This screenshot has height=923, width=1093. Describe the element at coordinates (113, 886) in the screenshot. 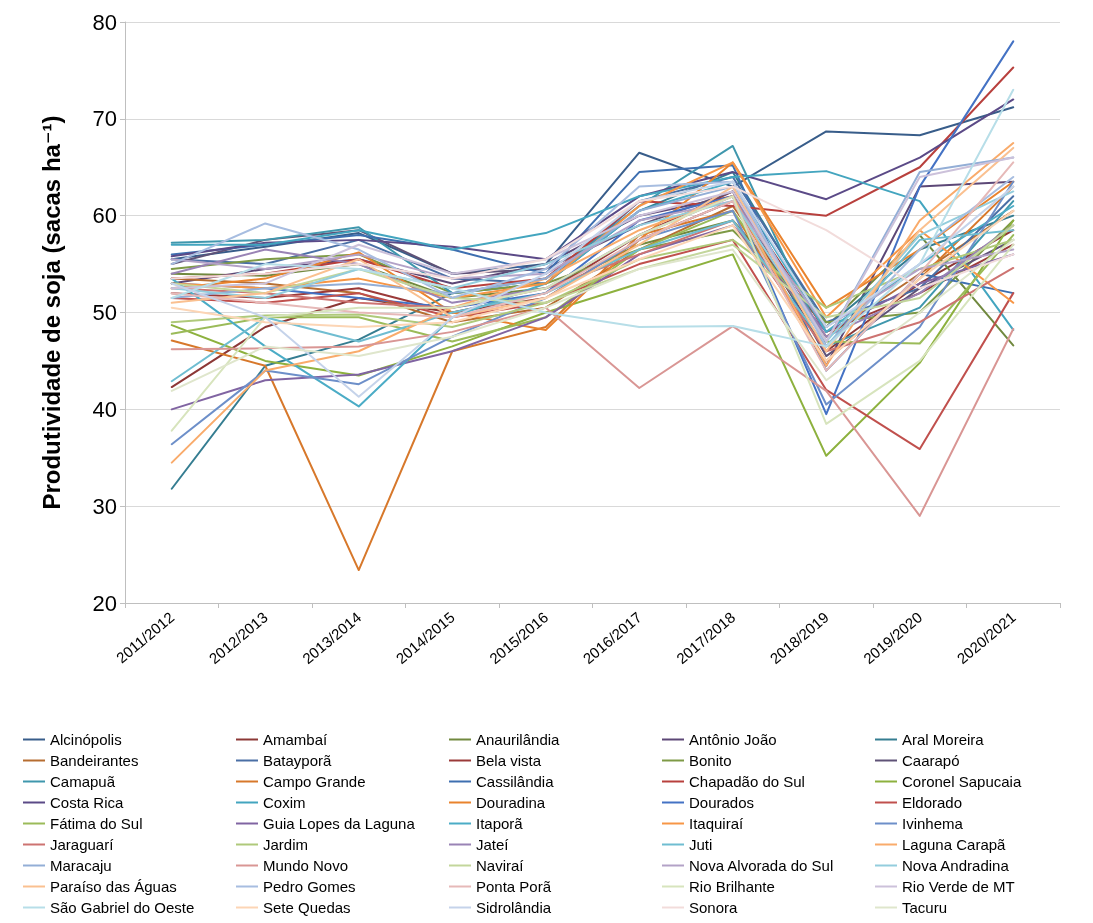

I see `legend-label: Paraíso das Águas` at that location.